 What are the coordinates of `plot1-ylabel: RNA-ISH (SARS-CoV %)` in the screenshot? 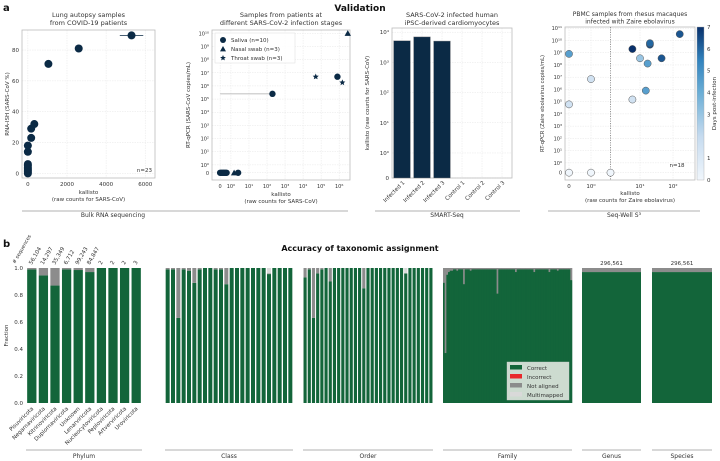 It's located at (8, 103).